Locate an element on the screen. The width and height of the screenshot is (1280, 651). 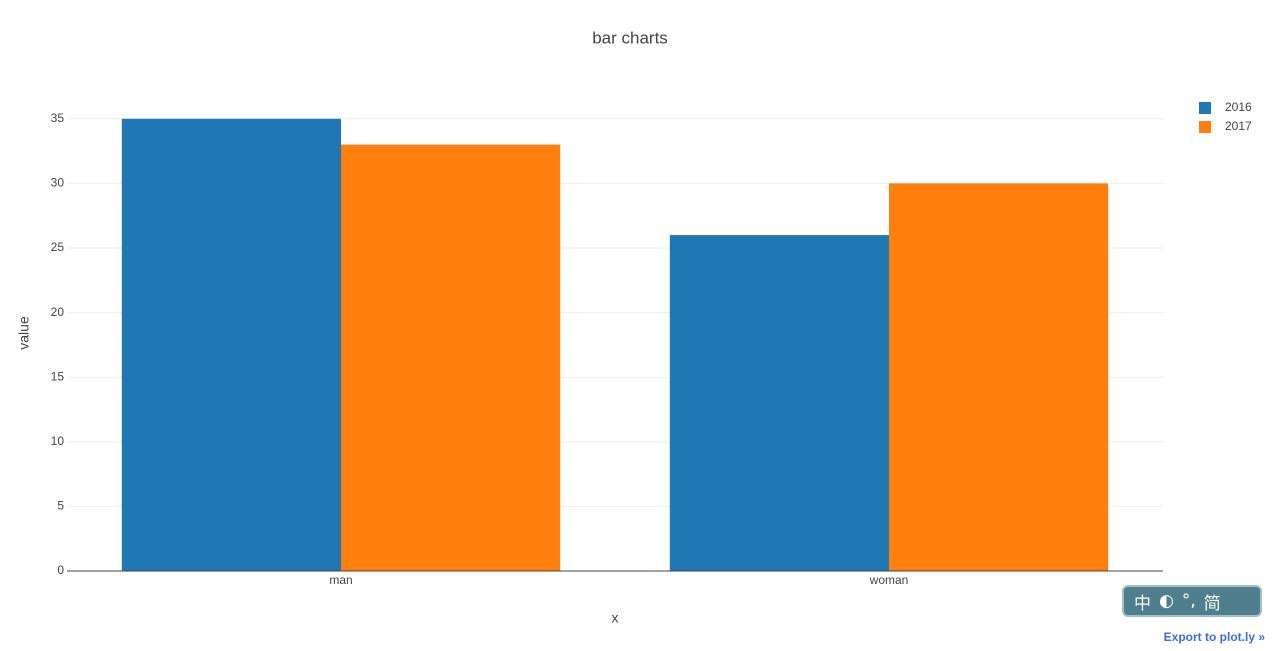
x-tick-label: woman is located at coordinates (889, 580).